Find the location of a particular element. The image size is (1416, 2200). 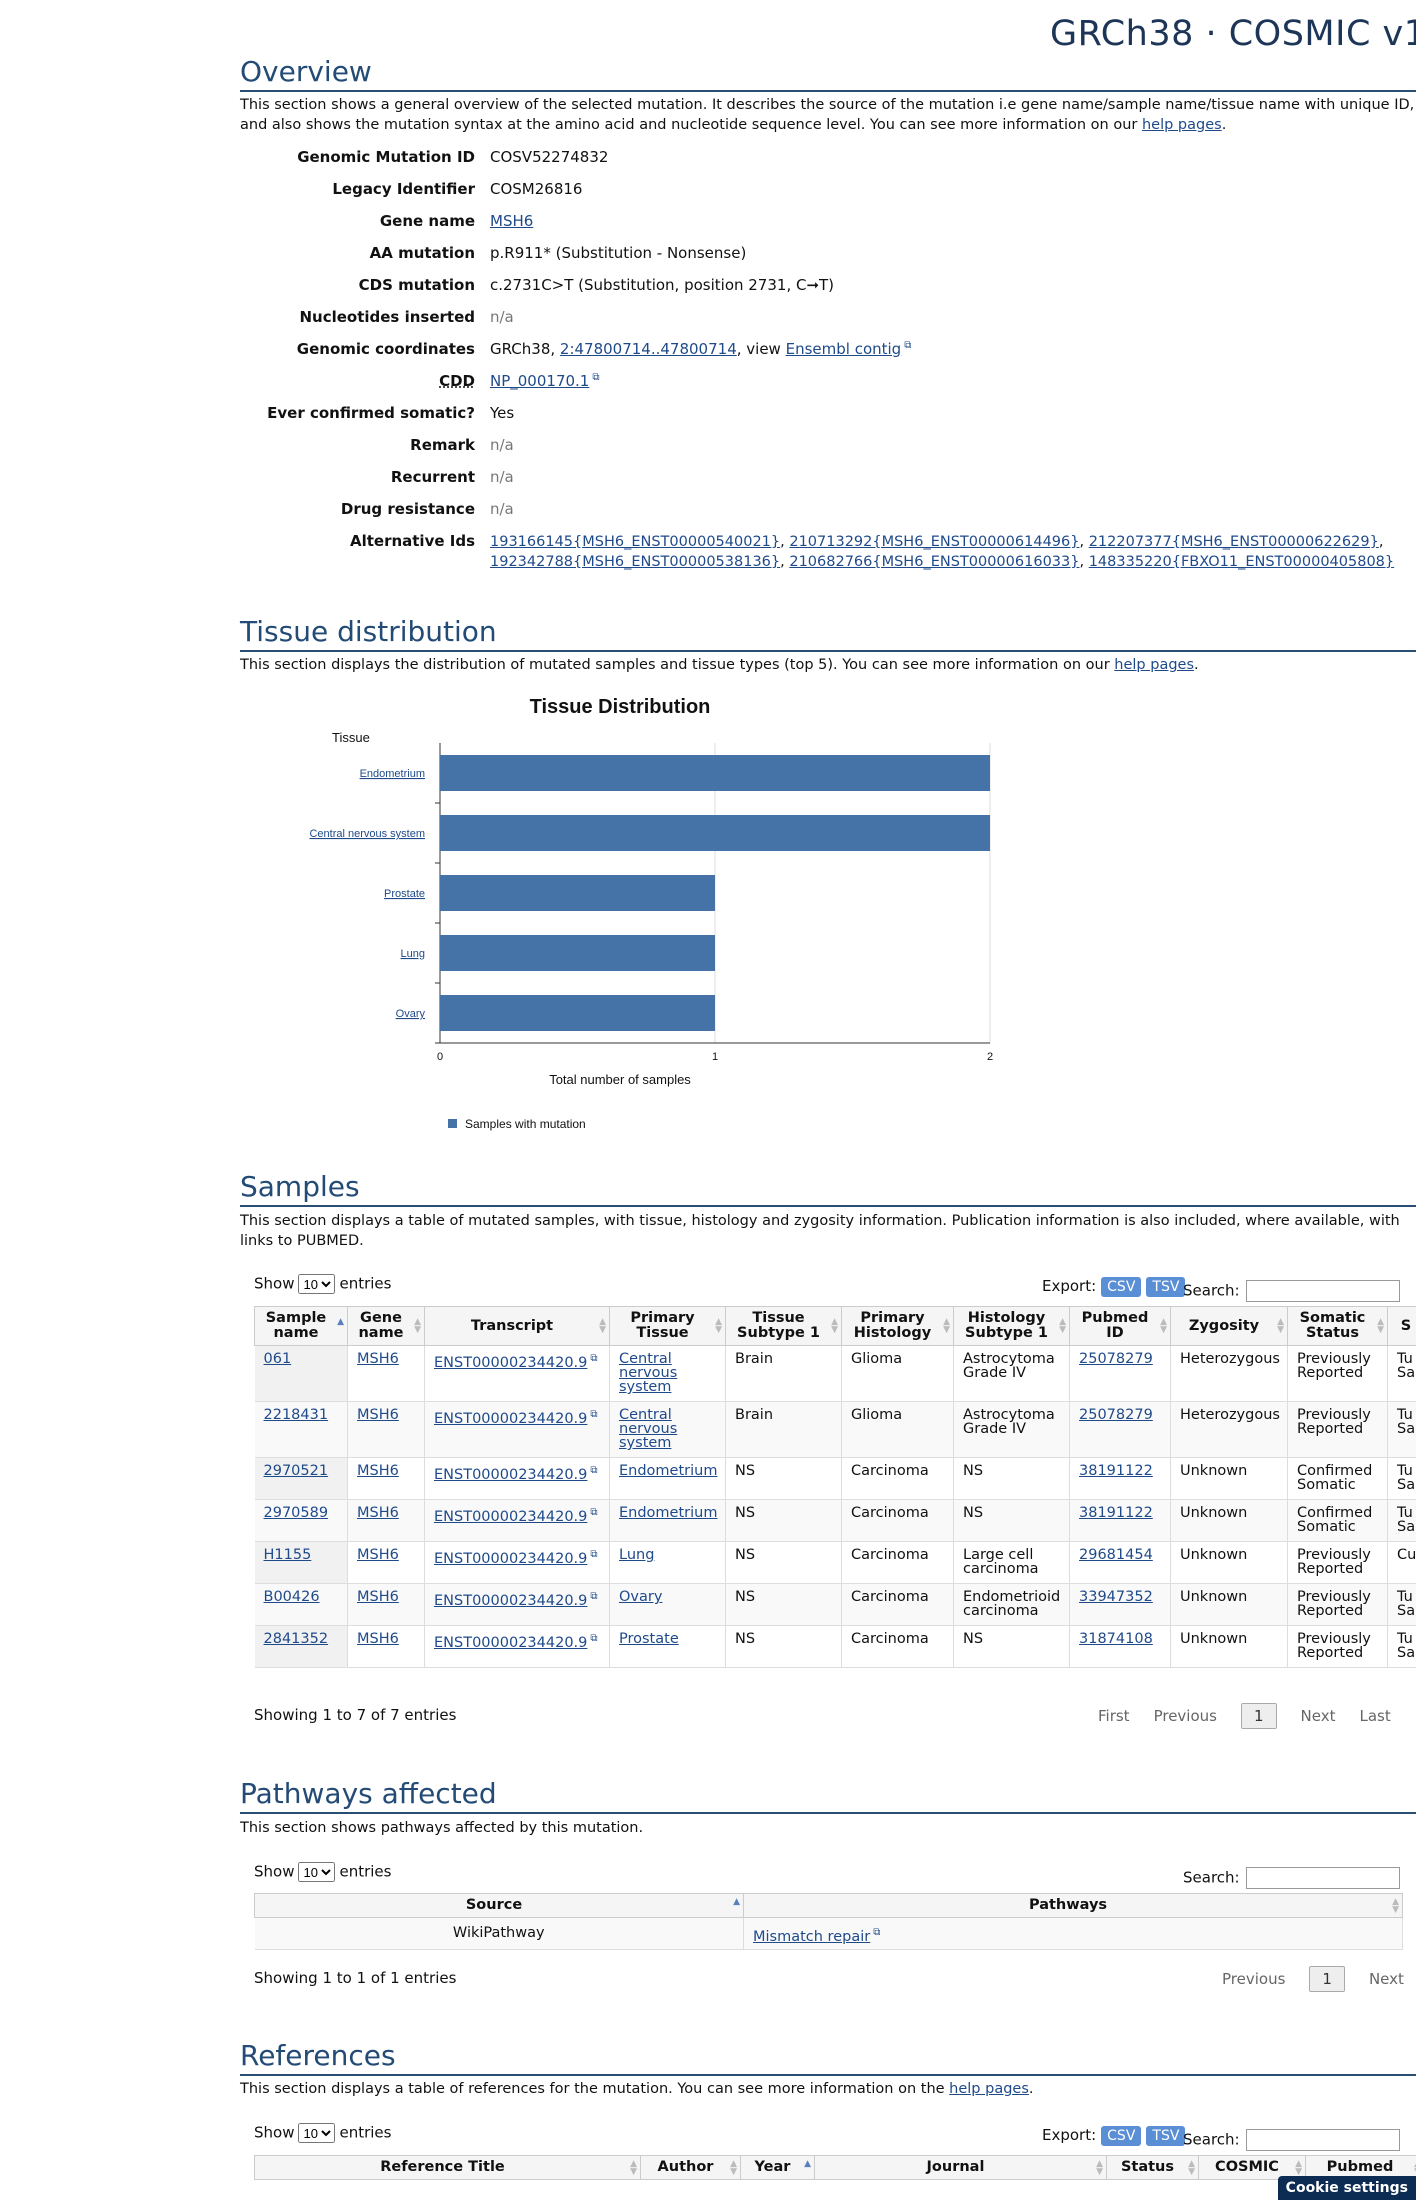

category-label: Endometrium is located at coordinates (392, 774).